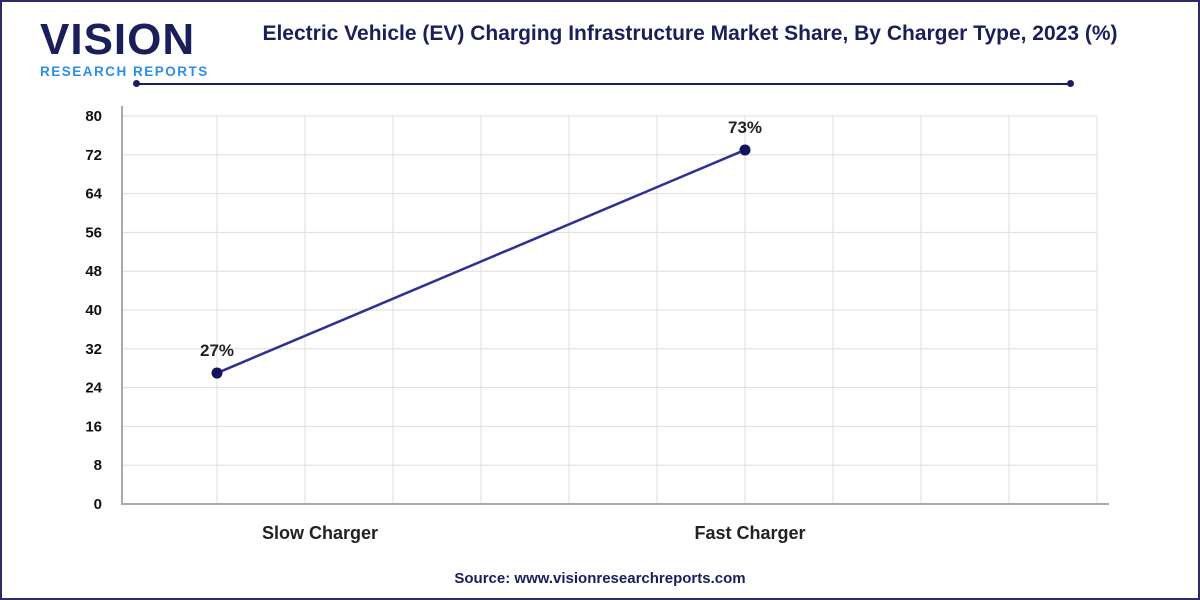 This screenshot has width=1200, height=600. I want to click on logo: VISION RESEARCH REPORTS, so click(124, 47).